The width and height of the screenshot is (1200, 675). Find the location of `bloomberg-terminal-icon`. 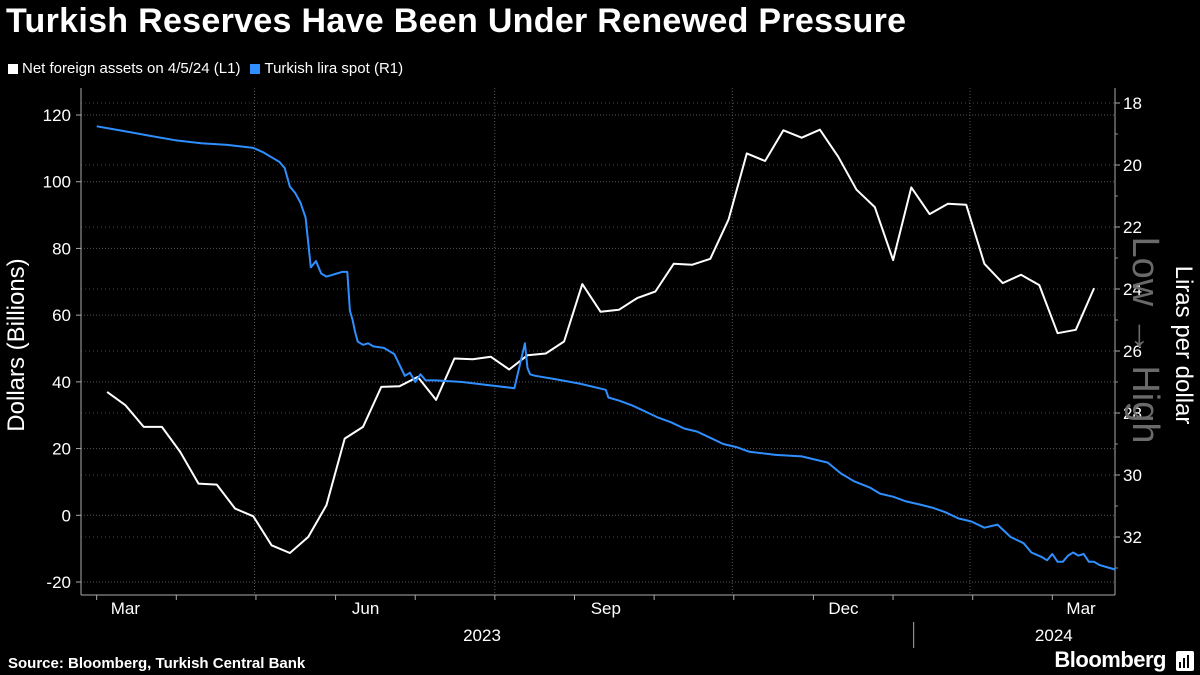

bloomberg-terminal-icon is located at coordinates (1185, 661).